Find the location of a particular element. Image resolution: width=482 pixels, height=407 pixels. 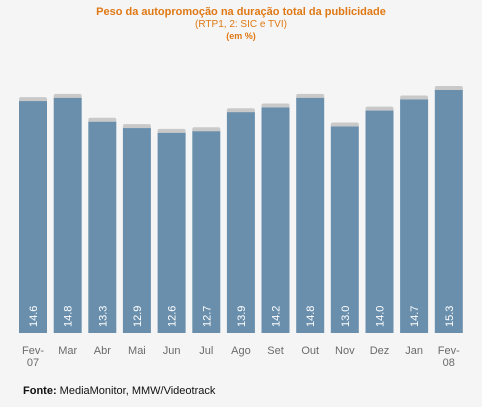

bar-value-label: 15.3 is located at coordinates (450, 316).